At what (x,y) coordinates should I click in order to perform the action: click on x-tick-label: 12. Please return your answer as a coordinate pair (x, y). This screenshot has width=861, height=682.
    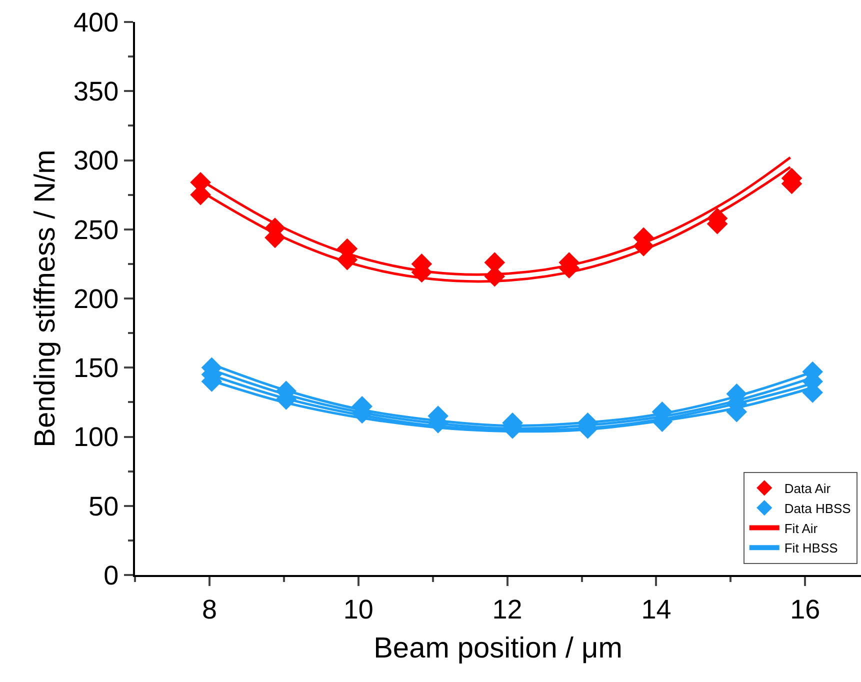
    Looking at the image, I should click on (507, 609).